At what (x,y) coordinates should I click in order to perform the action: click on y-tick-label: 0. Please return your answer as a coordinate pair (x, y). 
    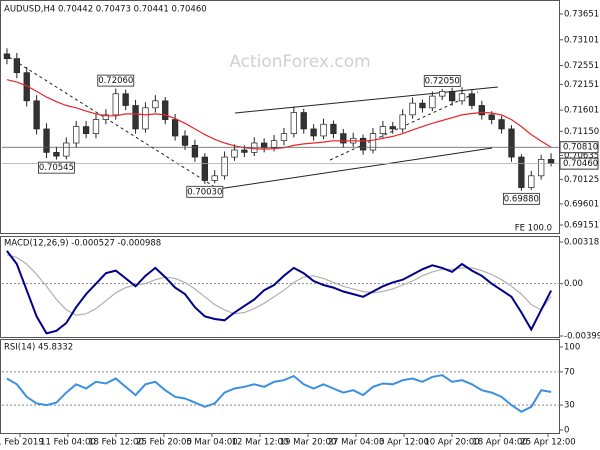
    Looking at the image, I should click on (566, 431).